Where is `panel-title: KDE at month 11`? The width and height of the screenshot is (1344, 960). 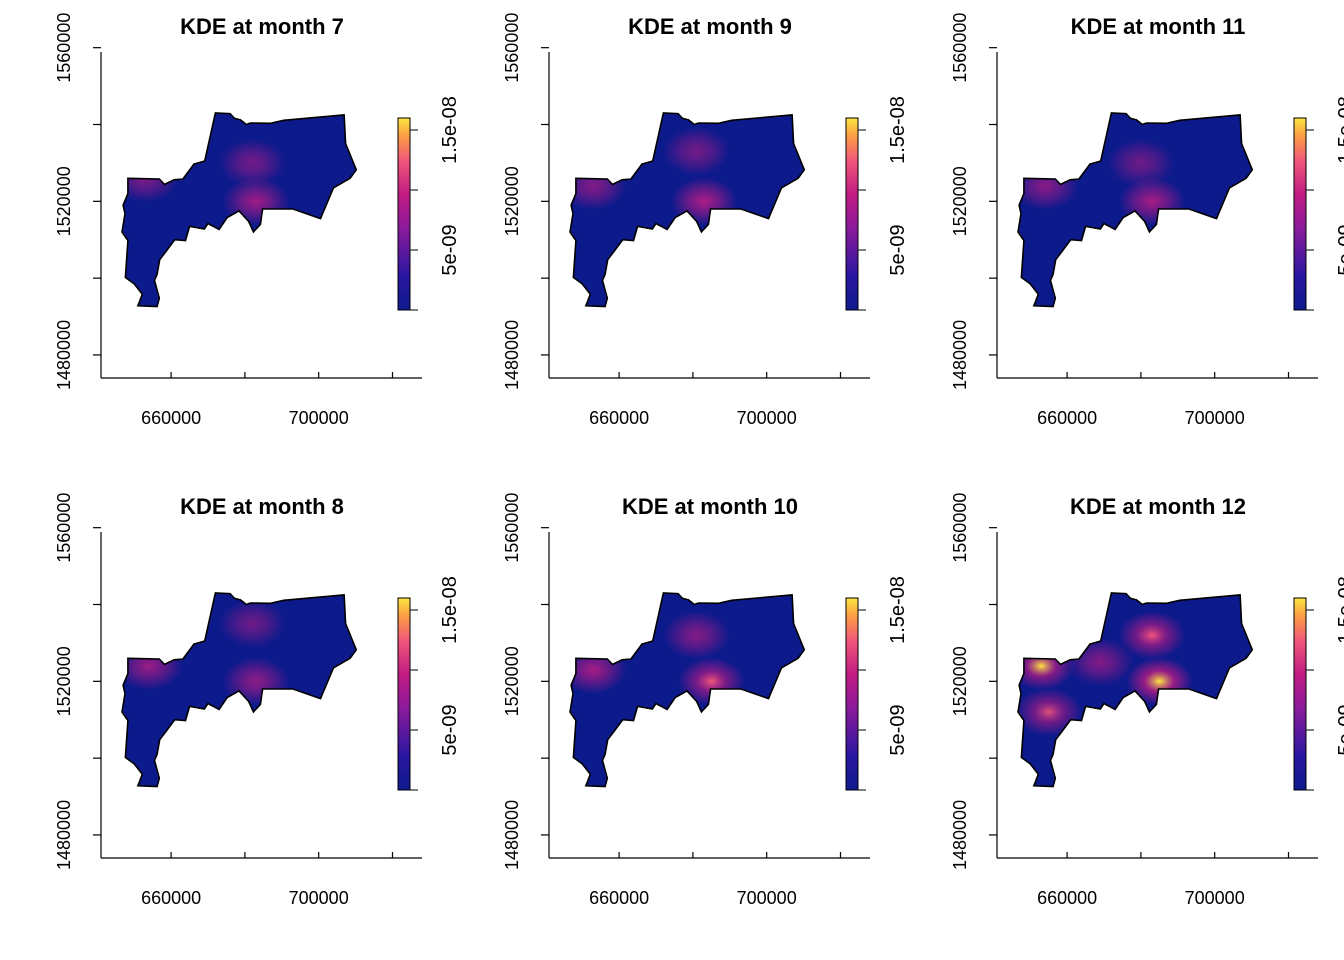
panel-title: KDE at month 11 is located at coordinates (1158, 26).